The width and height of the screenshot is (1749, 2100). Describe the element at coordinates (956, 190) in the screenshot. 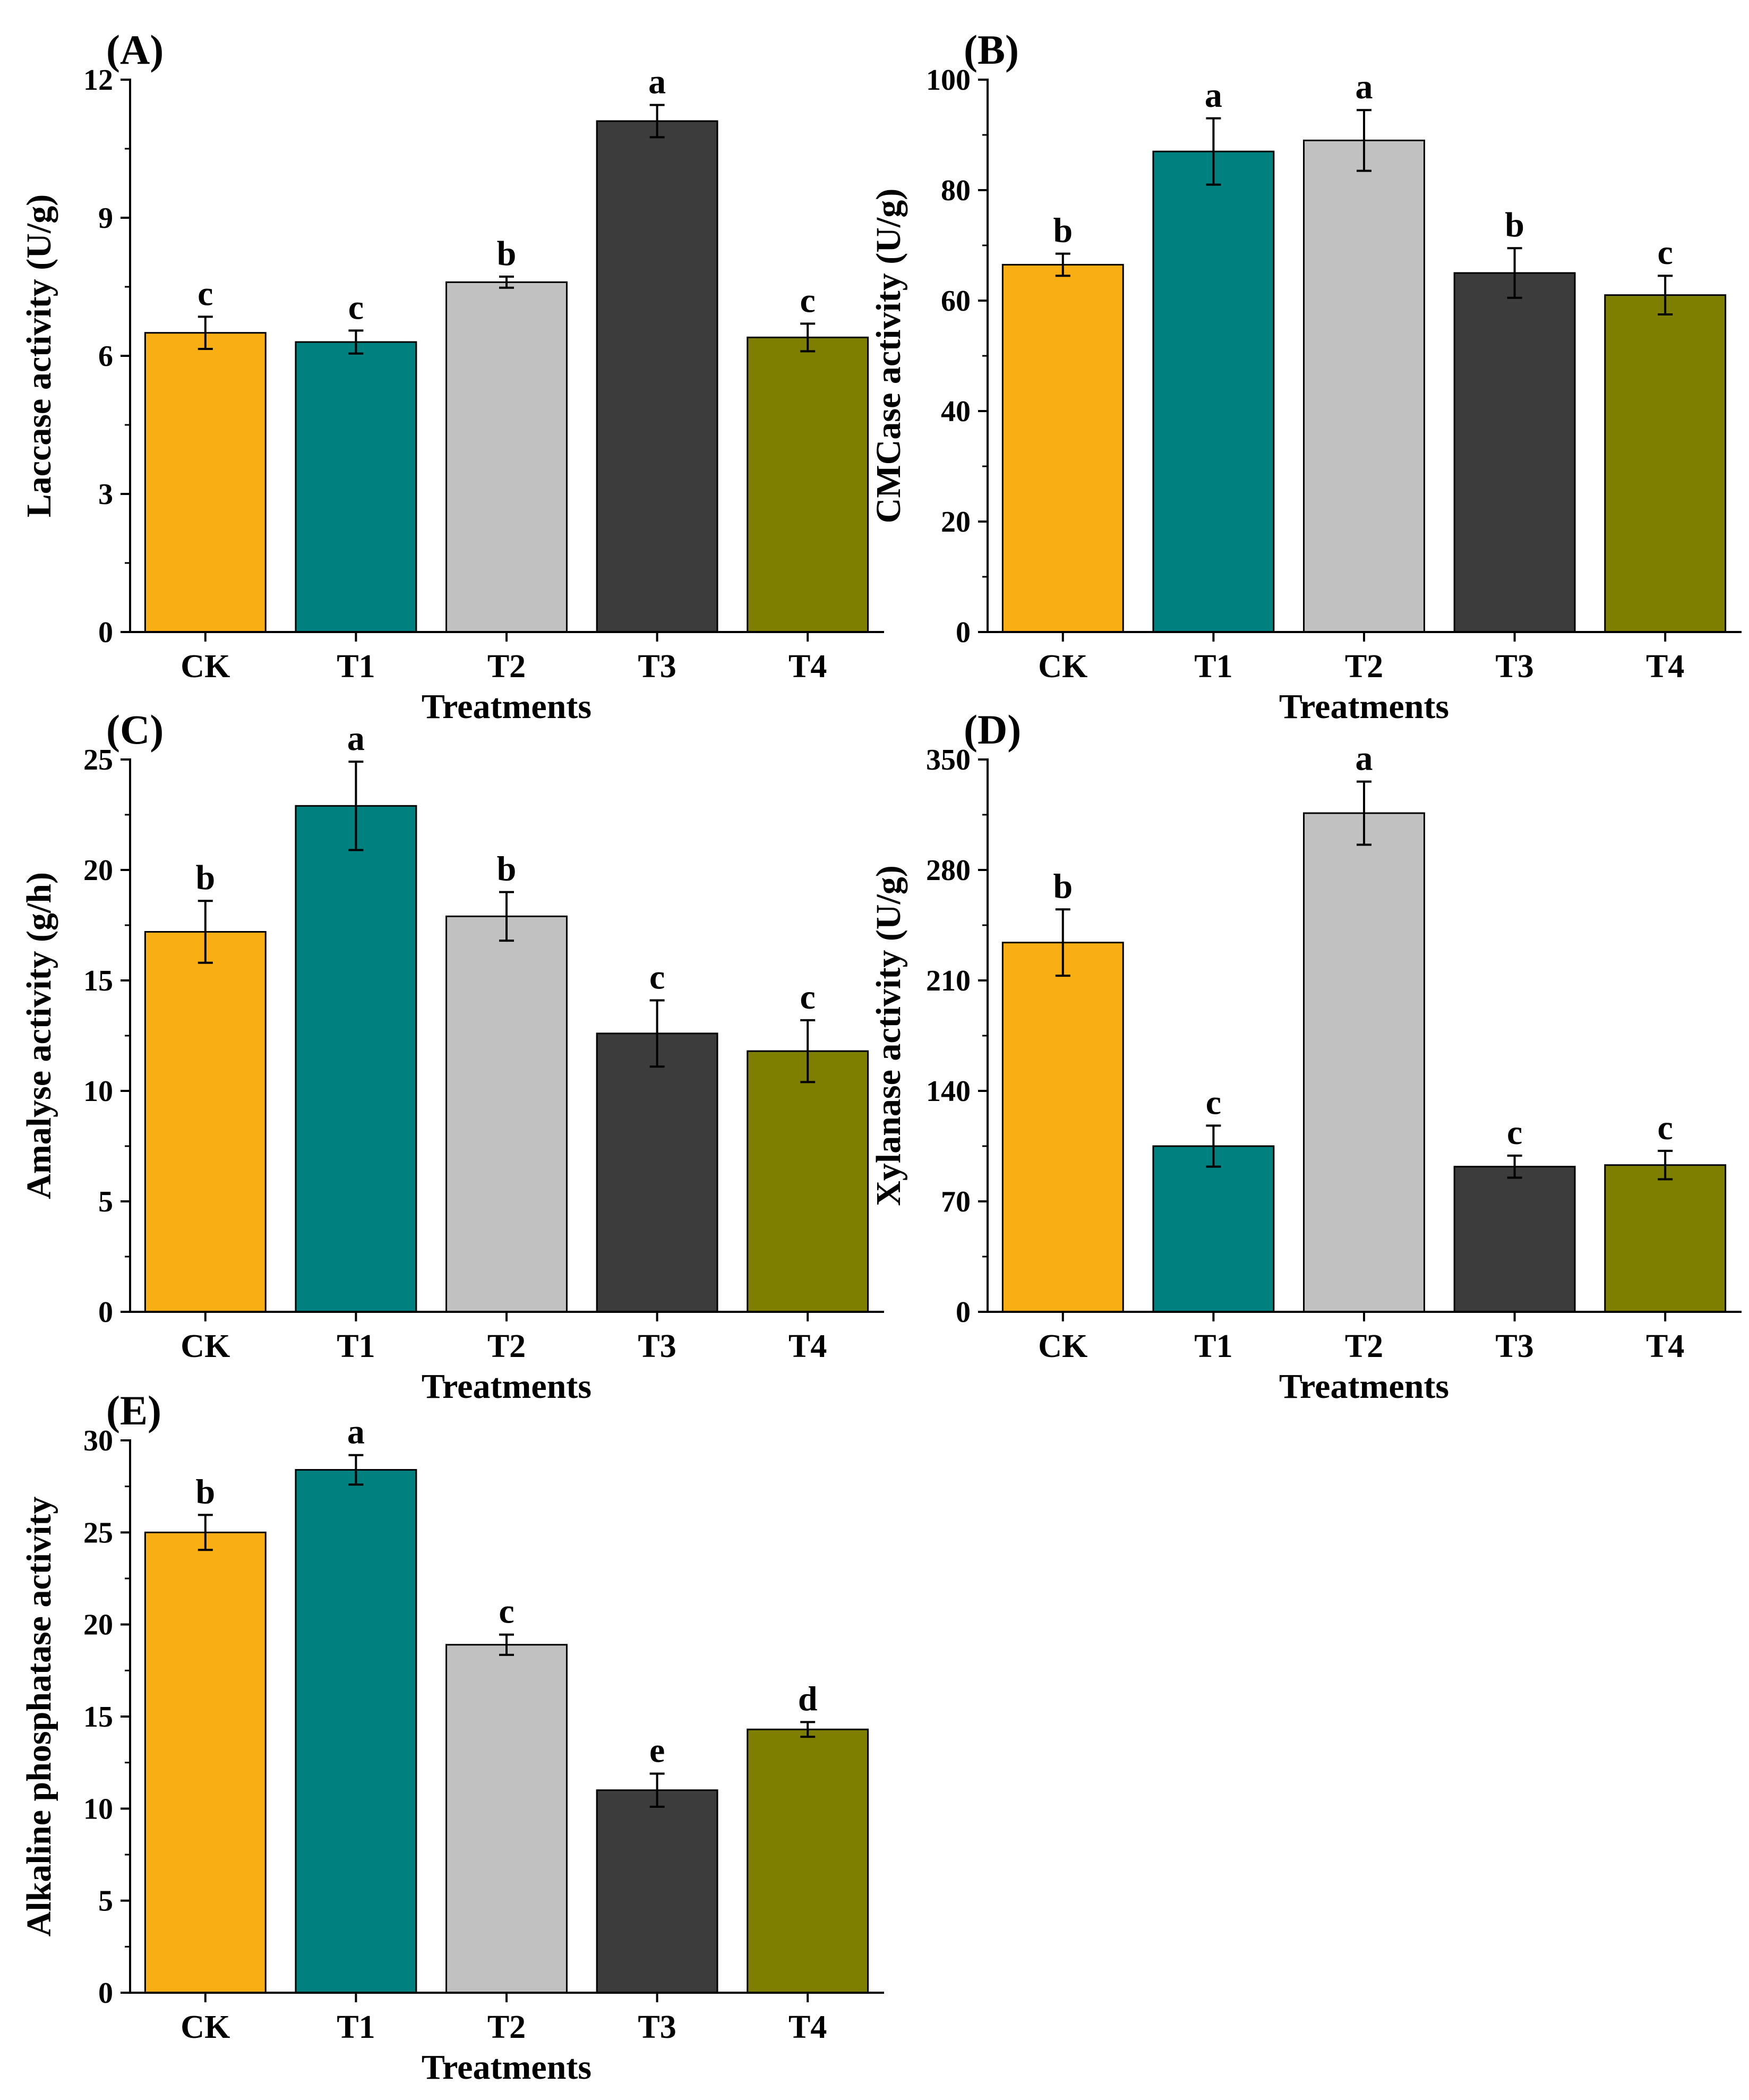

I see `y-tick-label: 80` at that location.